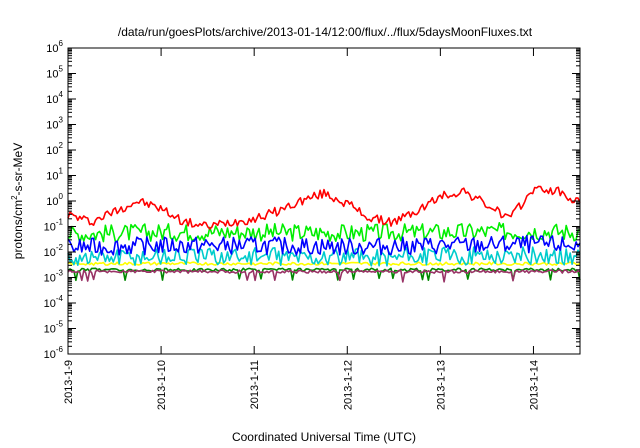 The image size is (640, 448). Describe the element at coordinates (441, 385) in the screenshot. I see `x-tick-label: 2013-1-13` at that location.